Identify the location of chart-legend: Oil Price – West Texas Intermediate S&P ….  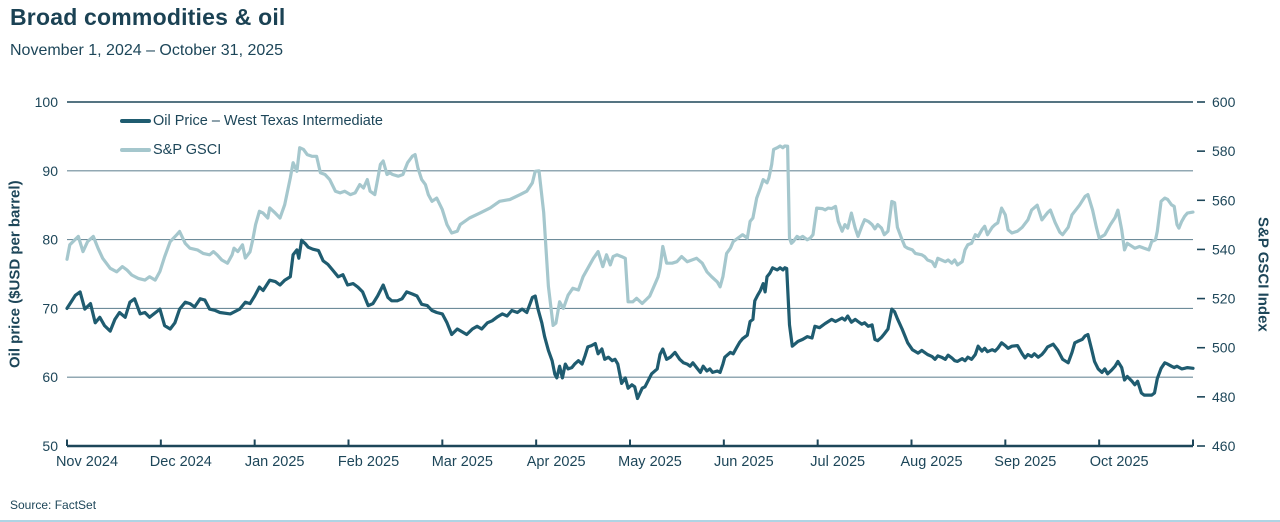
(251, 135).